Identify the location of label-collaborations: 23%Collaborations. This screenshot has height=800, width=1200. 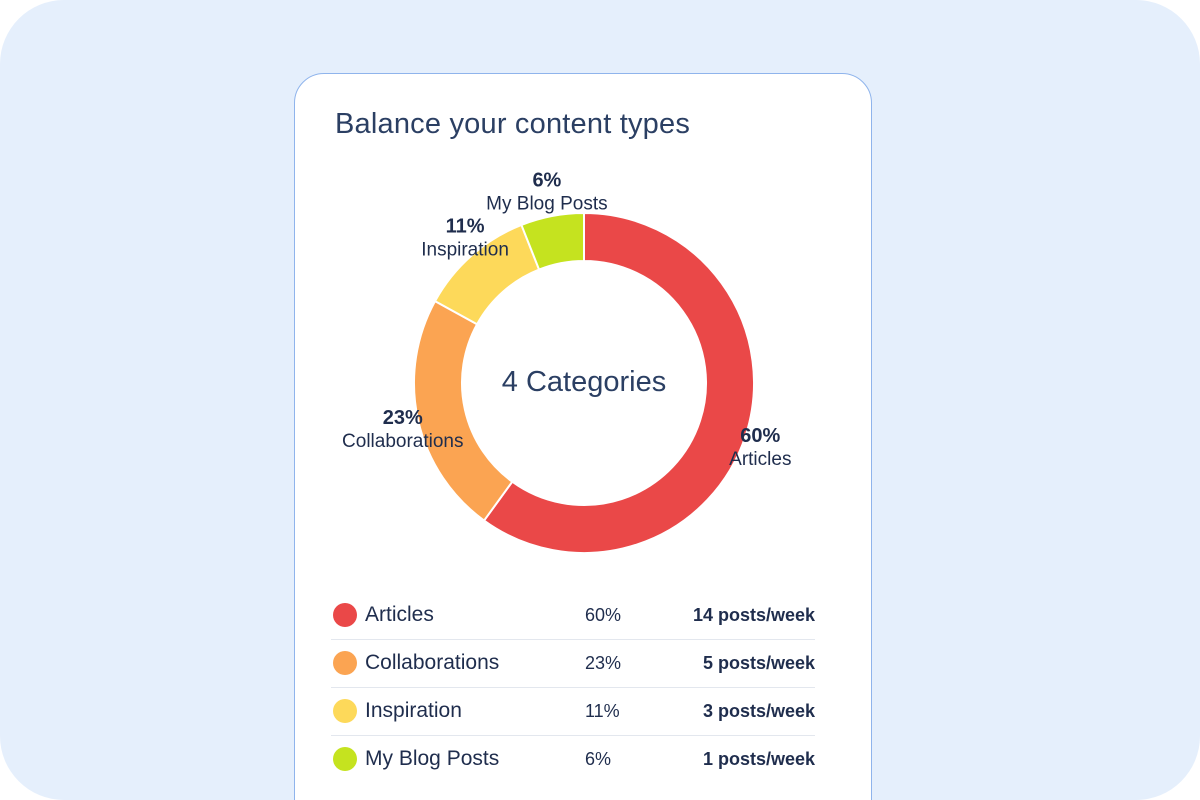
(402, 429).